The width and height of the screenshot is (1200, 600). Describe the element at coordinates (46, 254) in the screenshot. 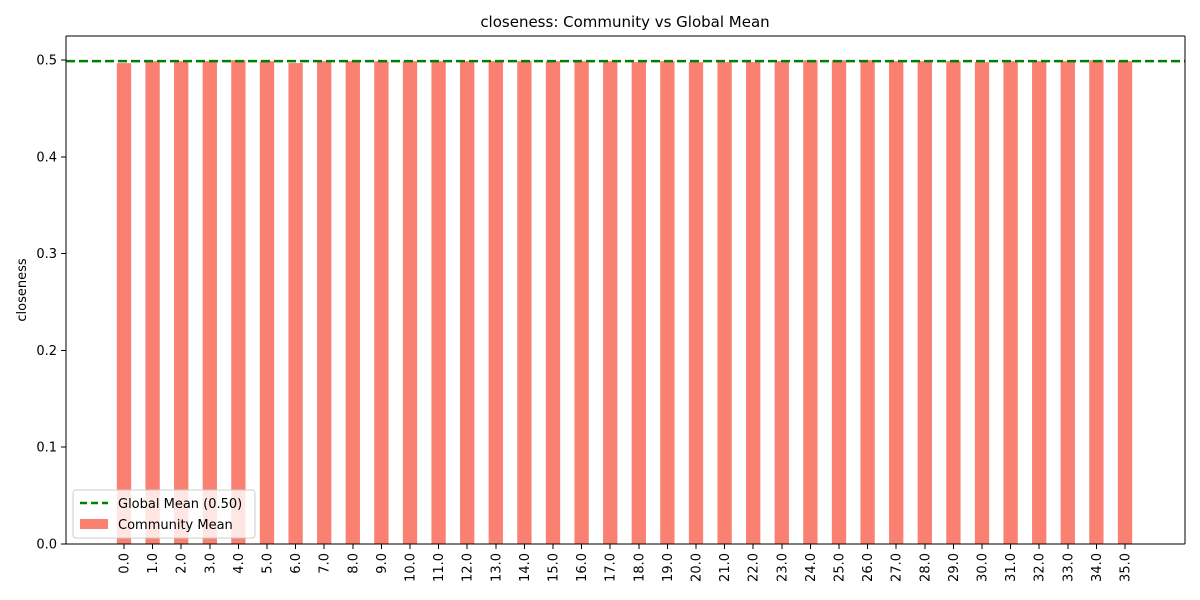

I see `y-tick-label: 0.3` at that location.